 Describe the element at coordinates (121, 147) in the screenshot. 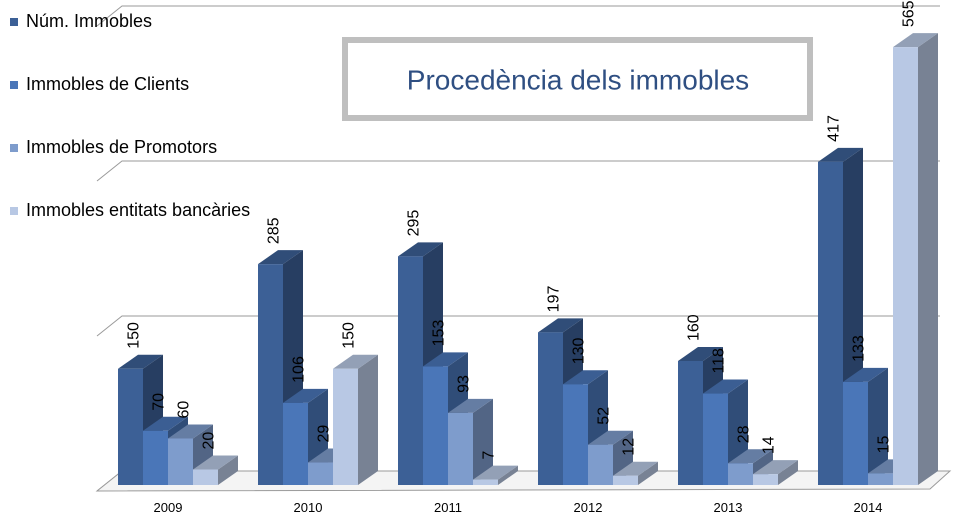

I see `legend-label: Immobles de Promotors` at that location.